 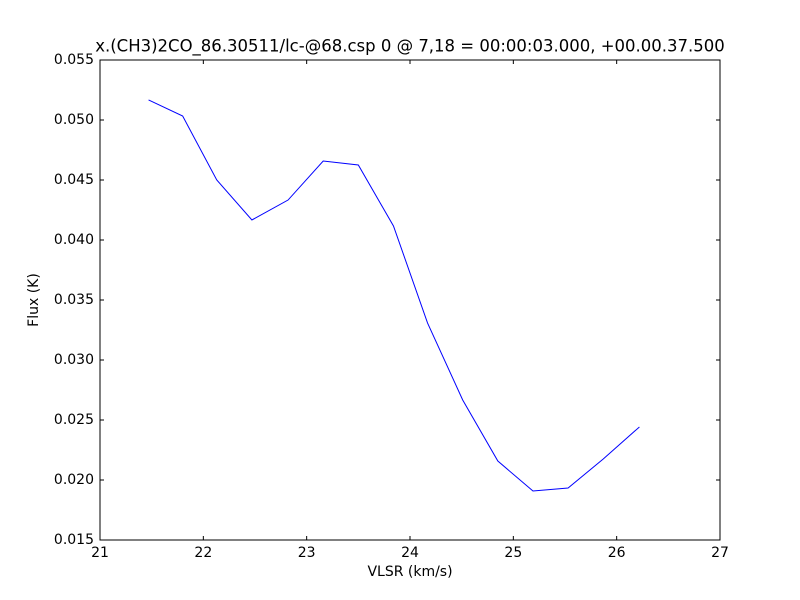 What do you see at coordinates (74, 60) in the screenshot?
I see `y-tick-label: 0.055` at bounding box center [74, 60].